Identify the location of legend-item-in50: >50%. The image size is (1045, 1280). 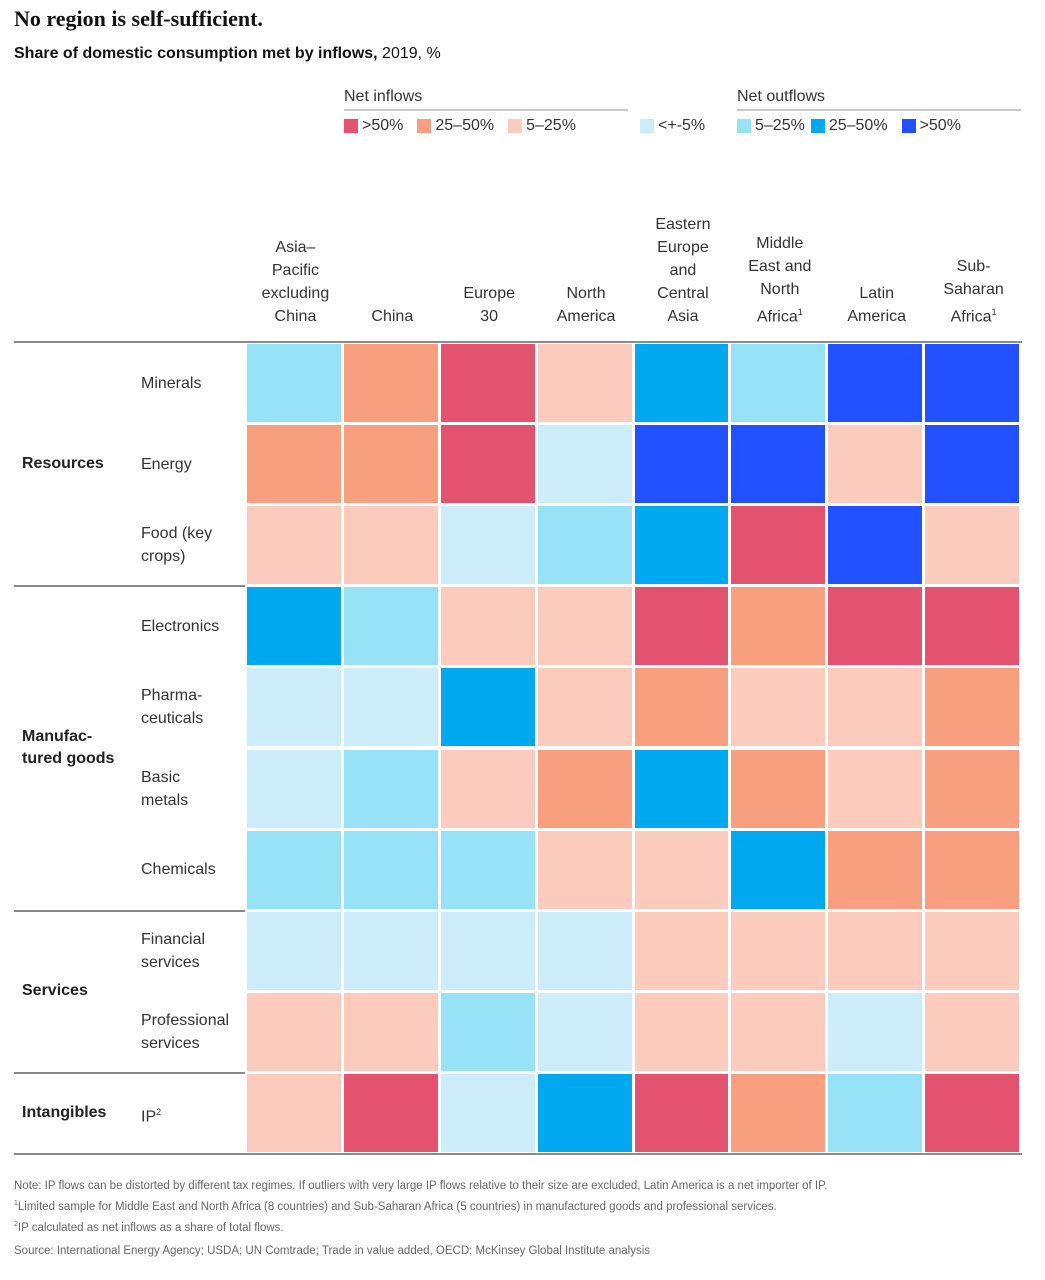
(373, 126).